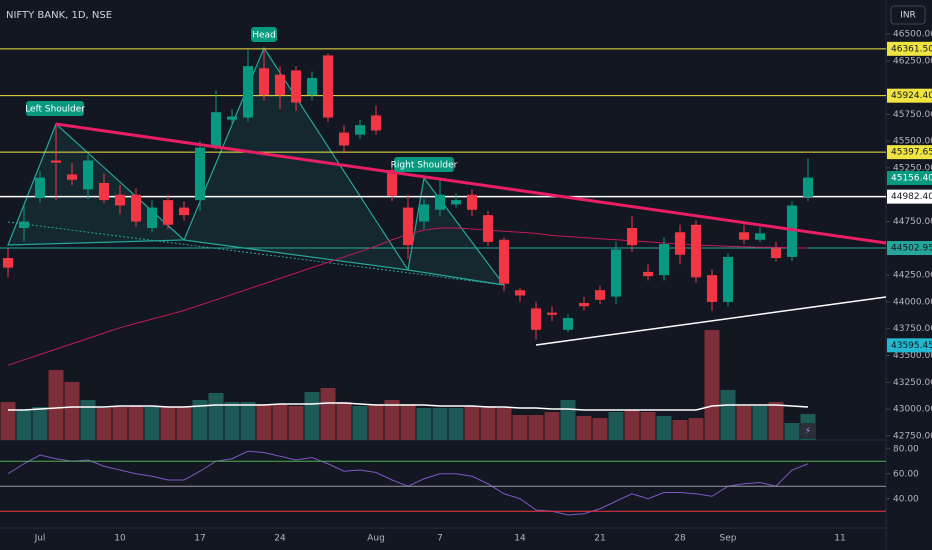 This screenshot has height=550, width=932. What do you see at coordinates (40, 539) in the screenshot?
I see `x-tick-label: Jul` at bounding box center [40, 539].